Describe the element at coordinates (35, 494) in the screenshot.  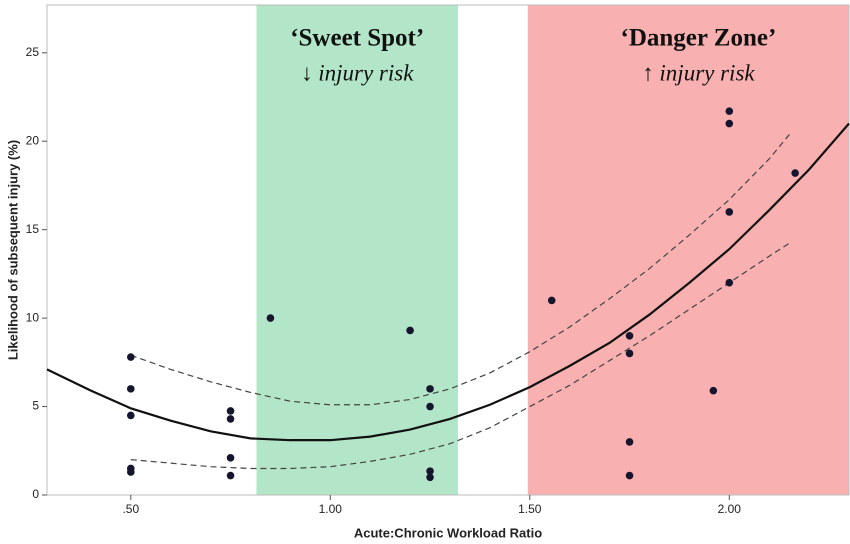
I see `y-tick-label: 0` at that location.